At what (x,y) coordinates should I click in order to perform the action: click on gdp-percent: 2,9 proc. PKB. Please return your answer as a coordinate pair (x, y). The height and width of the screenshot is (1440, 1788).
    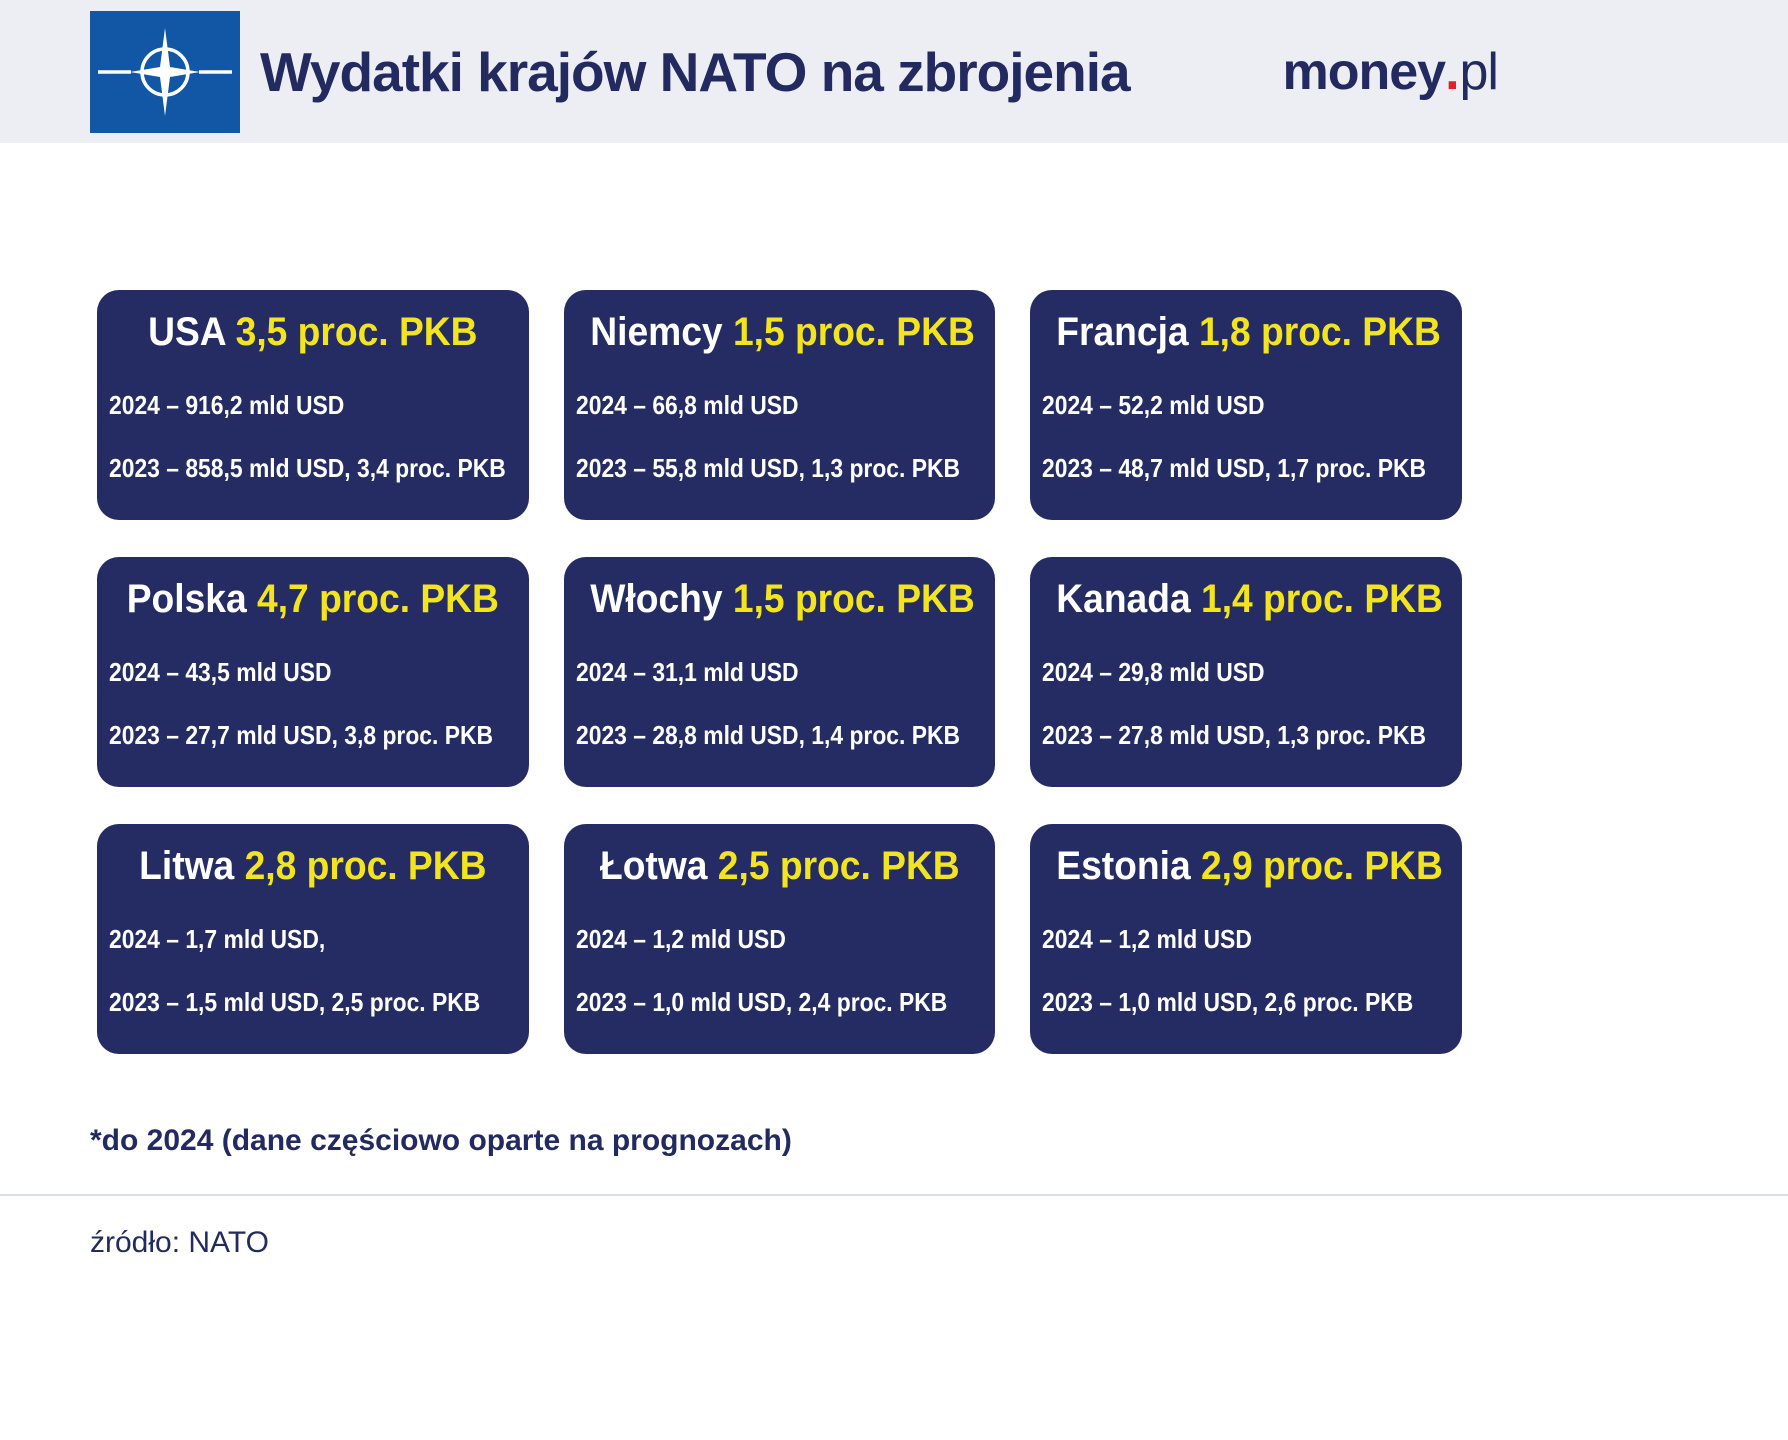
    Looking at the image, I should click on (1322, 866).